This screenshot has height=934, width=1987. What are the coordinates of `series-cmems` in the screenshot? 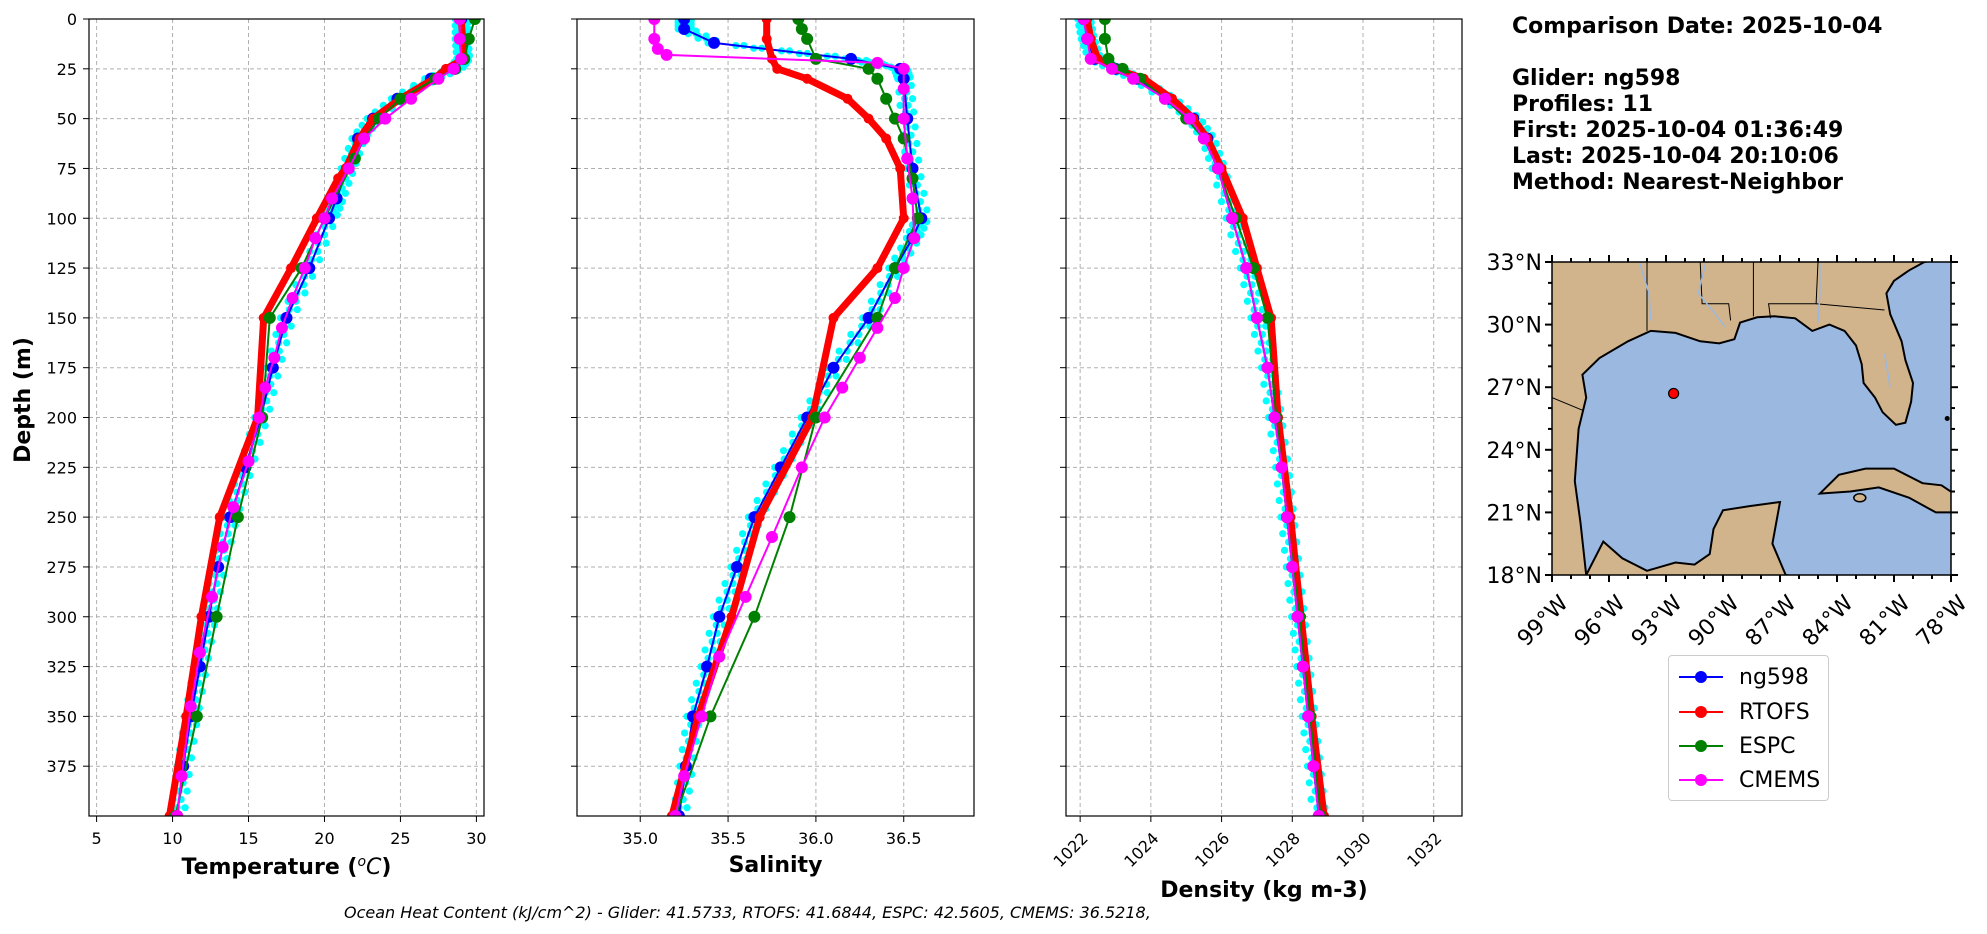 It's located at (319, 417).